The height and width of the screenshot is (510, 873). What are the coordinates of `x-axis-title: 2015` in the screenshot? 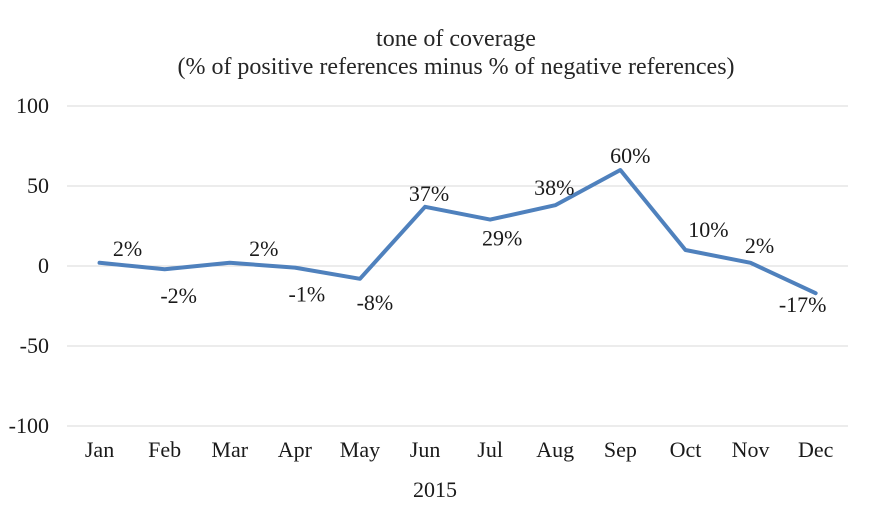 It's located at (435, 489).